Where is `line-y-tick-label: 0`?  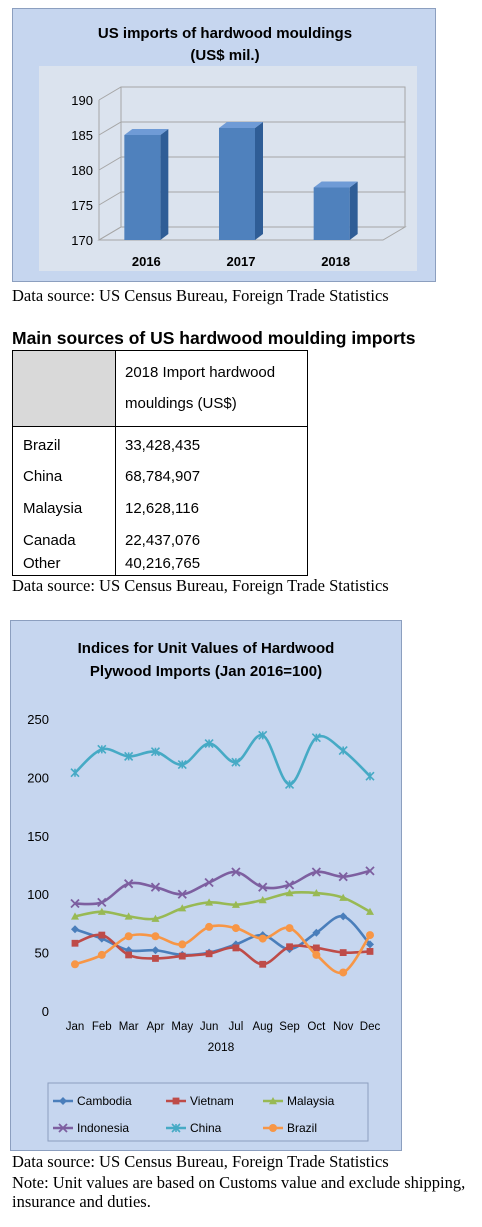 line-y-tick-label: 0 is located at coordinates (45, 1011).